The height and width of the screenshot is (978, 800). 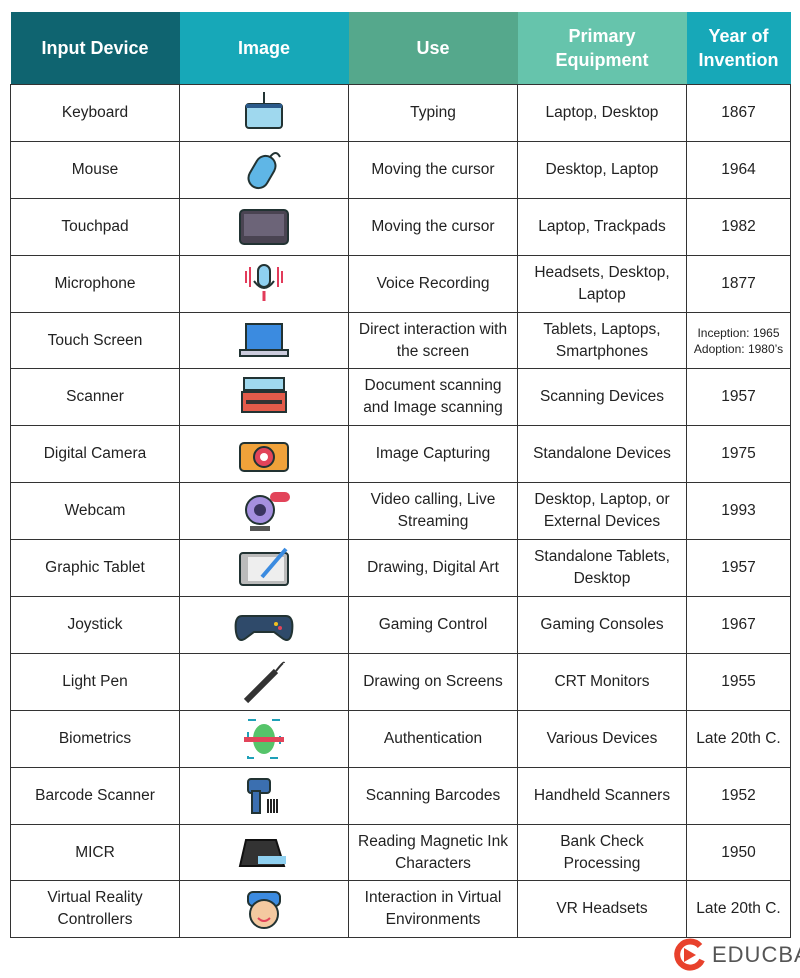 What do you see at coordinates (738, 283) in the screenshot?
I see `year-cell: 1877` at bounding box center [738, 283].